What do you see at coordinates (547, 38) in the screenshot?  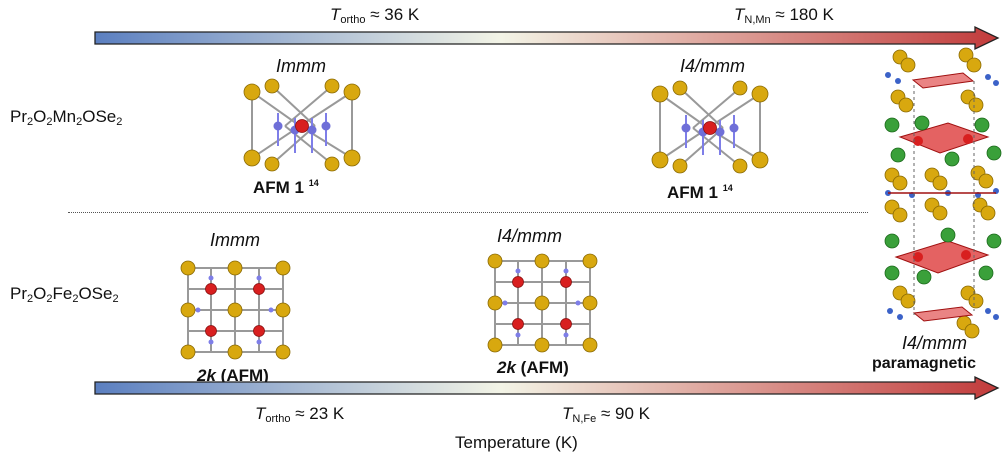 I see `temperature-arrow-top` at bounding box center [547, 38].